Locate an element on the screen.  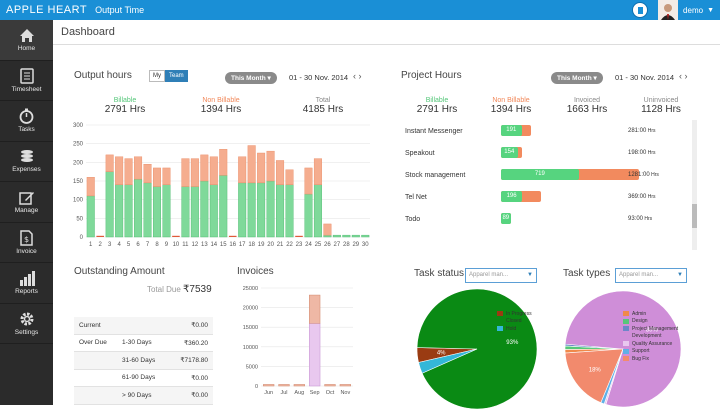
period-label: This Month is located at coordinates (248, 78).